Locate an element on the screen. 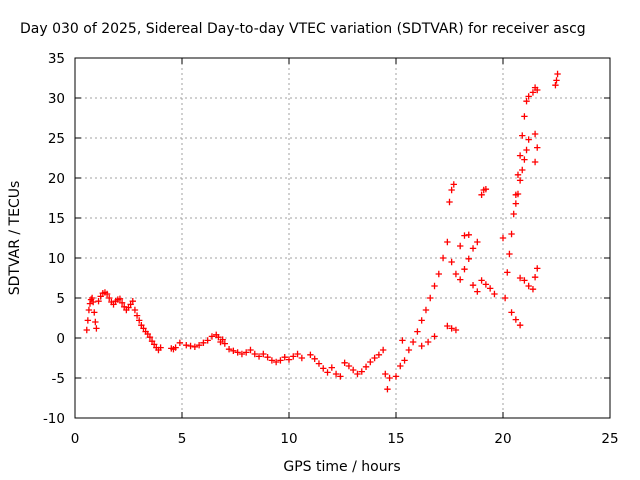 The width and height of the screenshot is (640, 480). y-tick-label: 5 is located at coordinates (60, 299).